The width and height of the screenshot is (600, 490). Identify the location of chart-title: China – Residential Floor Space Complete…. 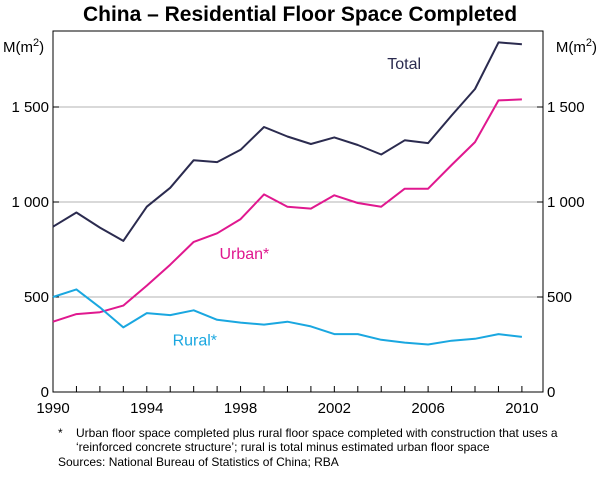
(300, 14).